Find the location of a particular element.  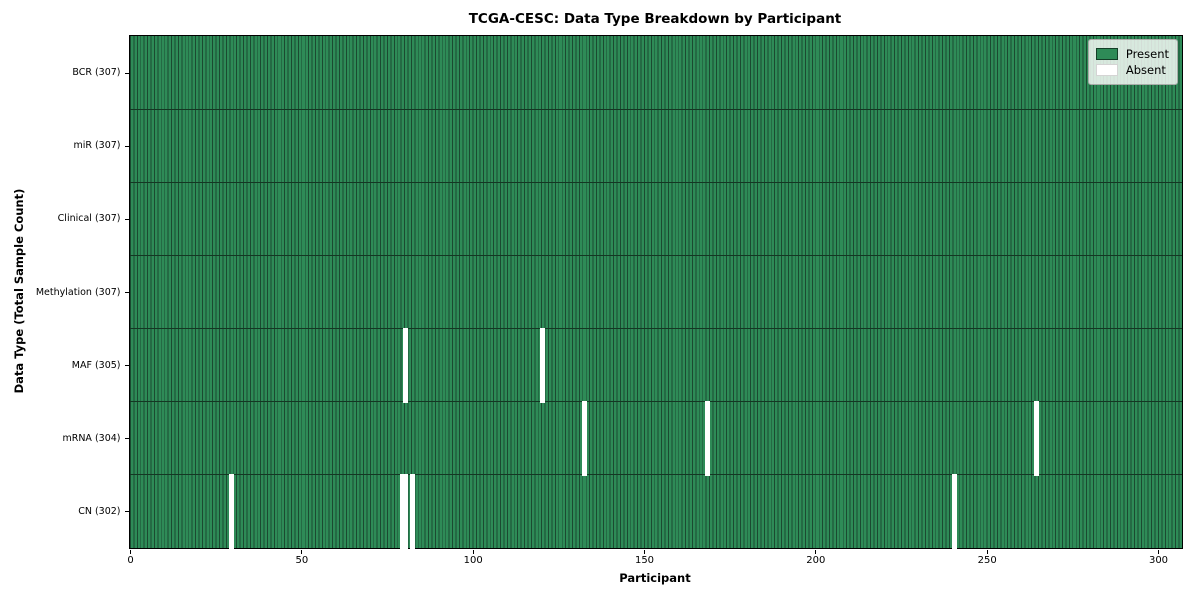

y-tick-label-miR: miR (307) is located at coordinates (97, 146).